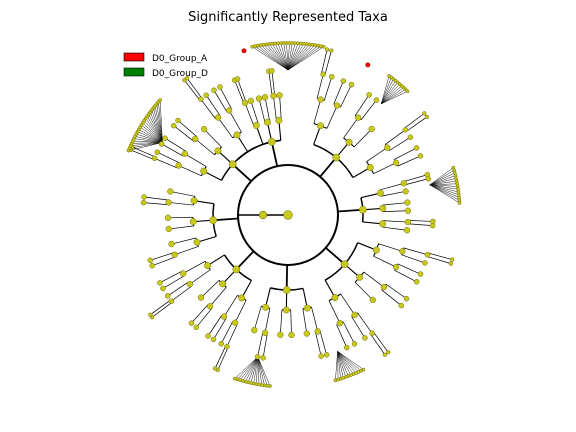  I want to click on figure-title: Significantly Represented Taxa, so click(288, 17).